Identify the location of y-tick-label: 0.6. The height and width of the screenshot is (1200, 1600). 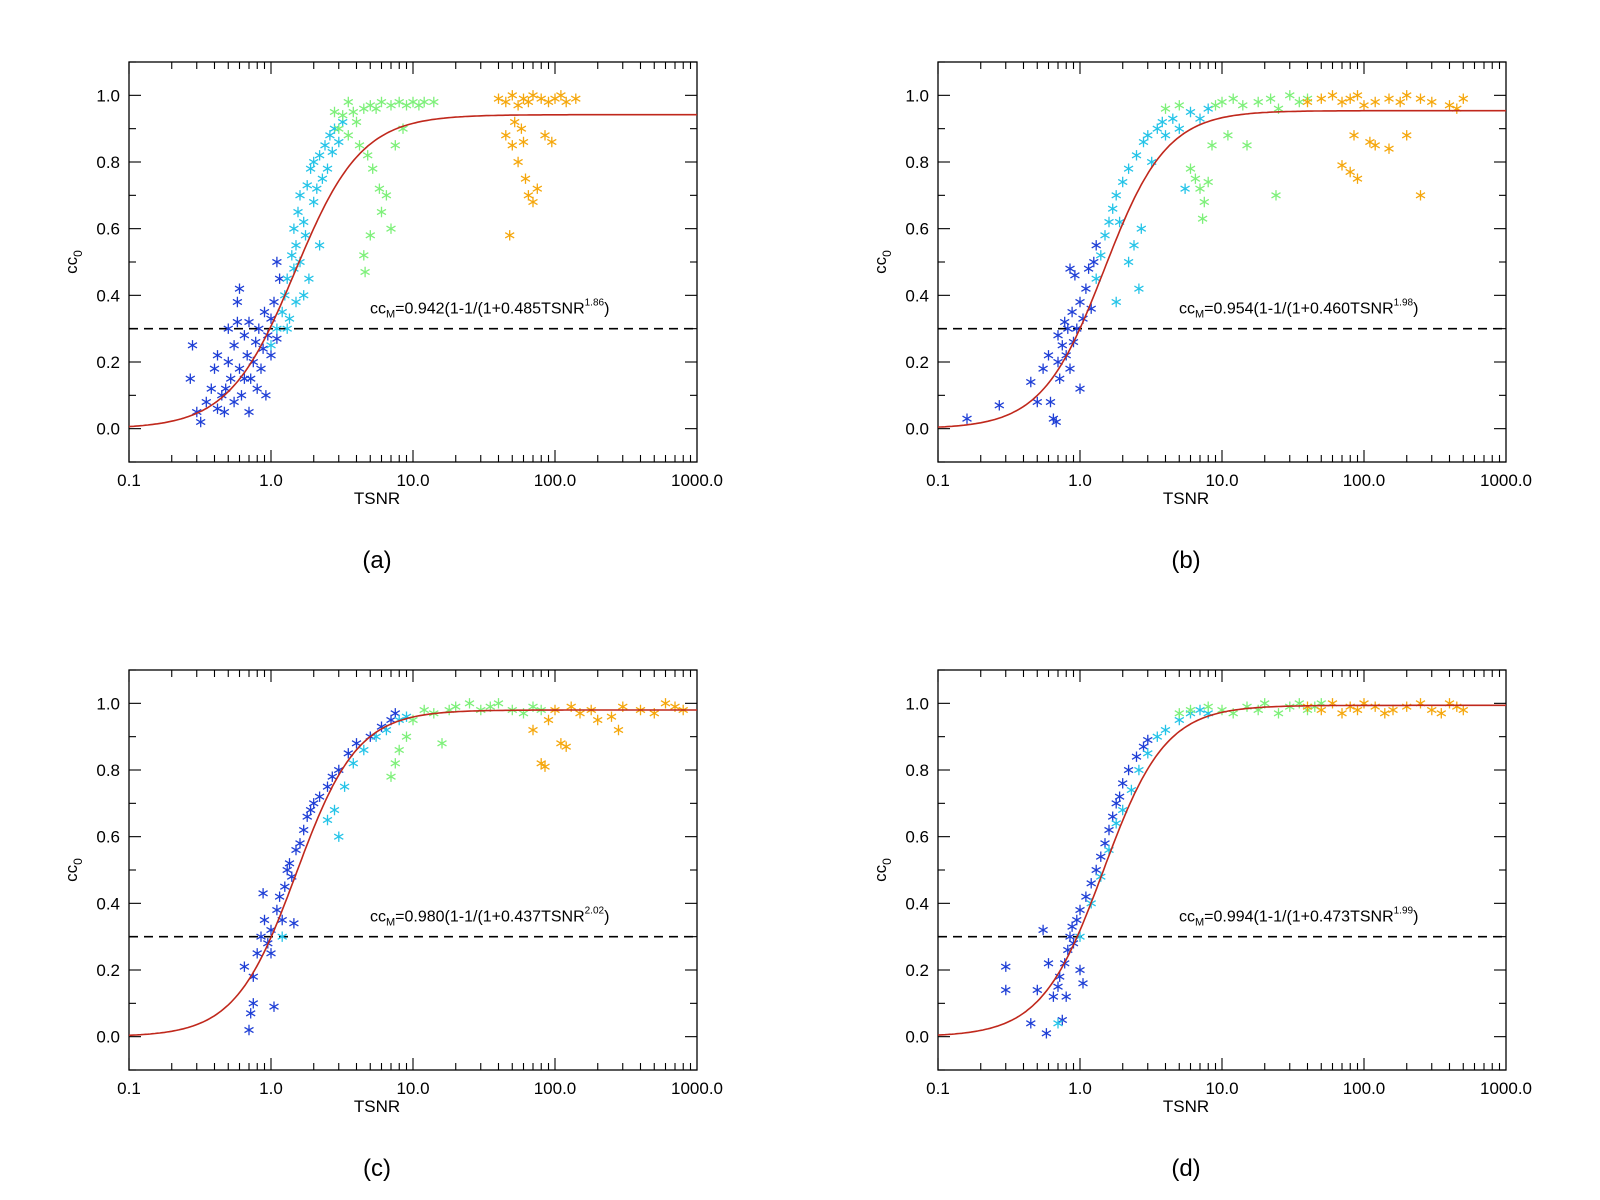
(917, 229).